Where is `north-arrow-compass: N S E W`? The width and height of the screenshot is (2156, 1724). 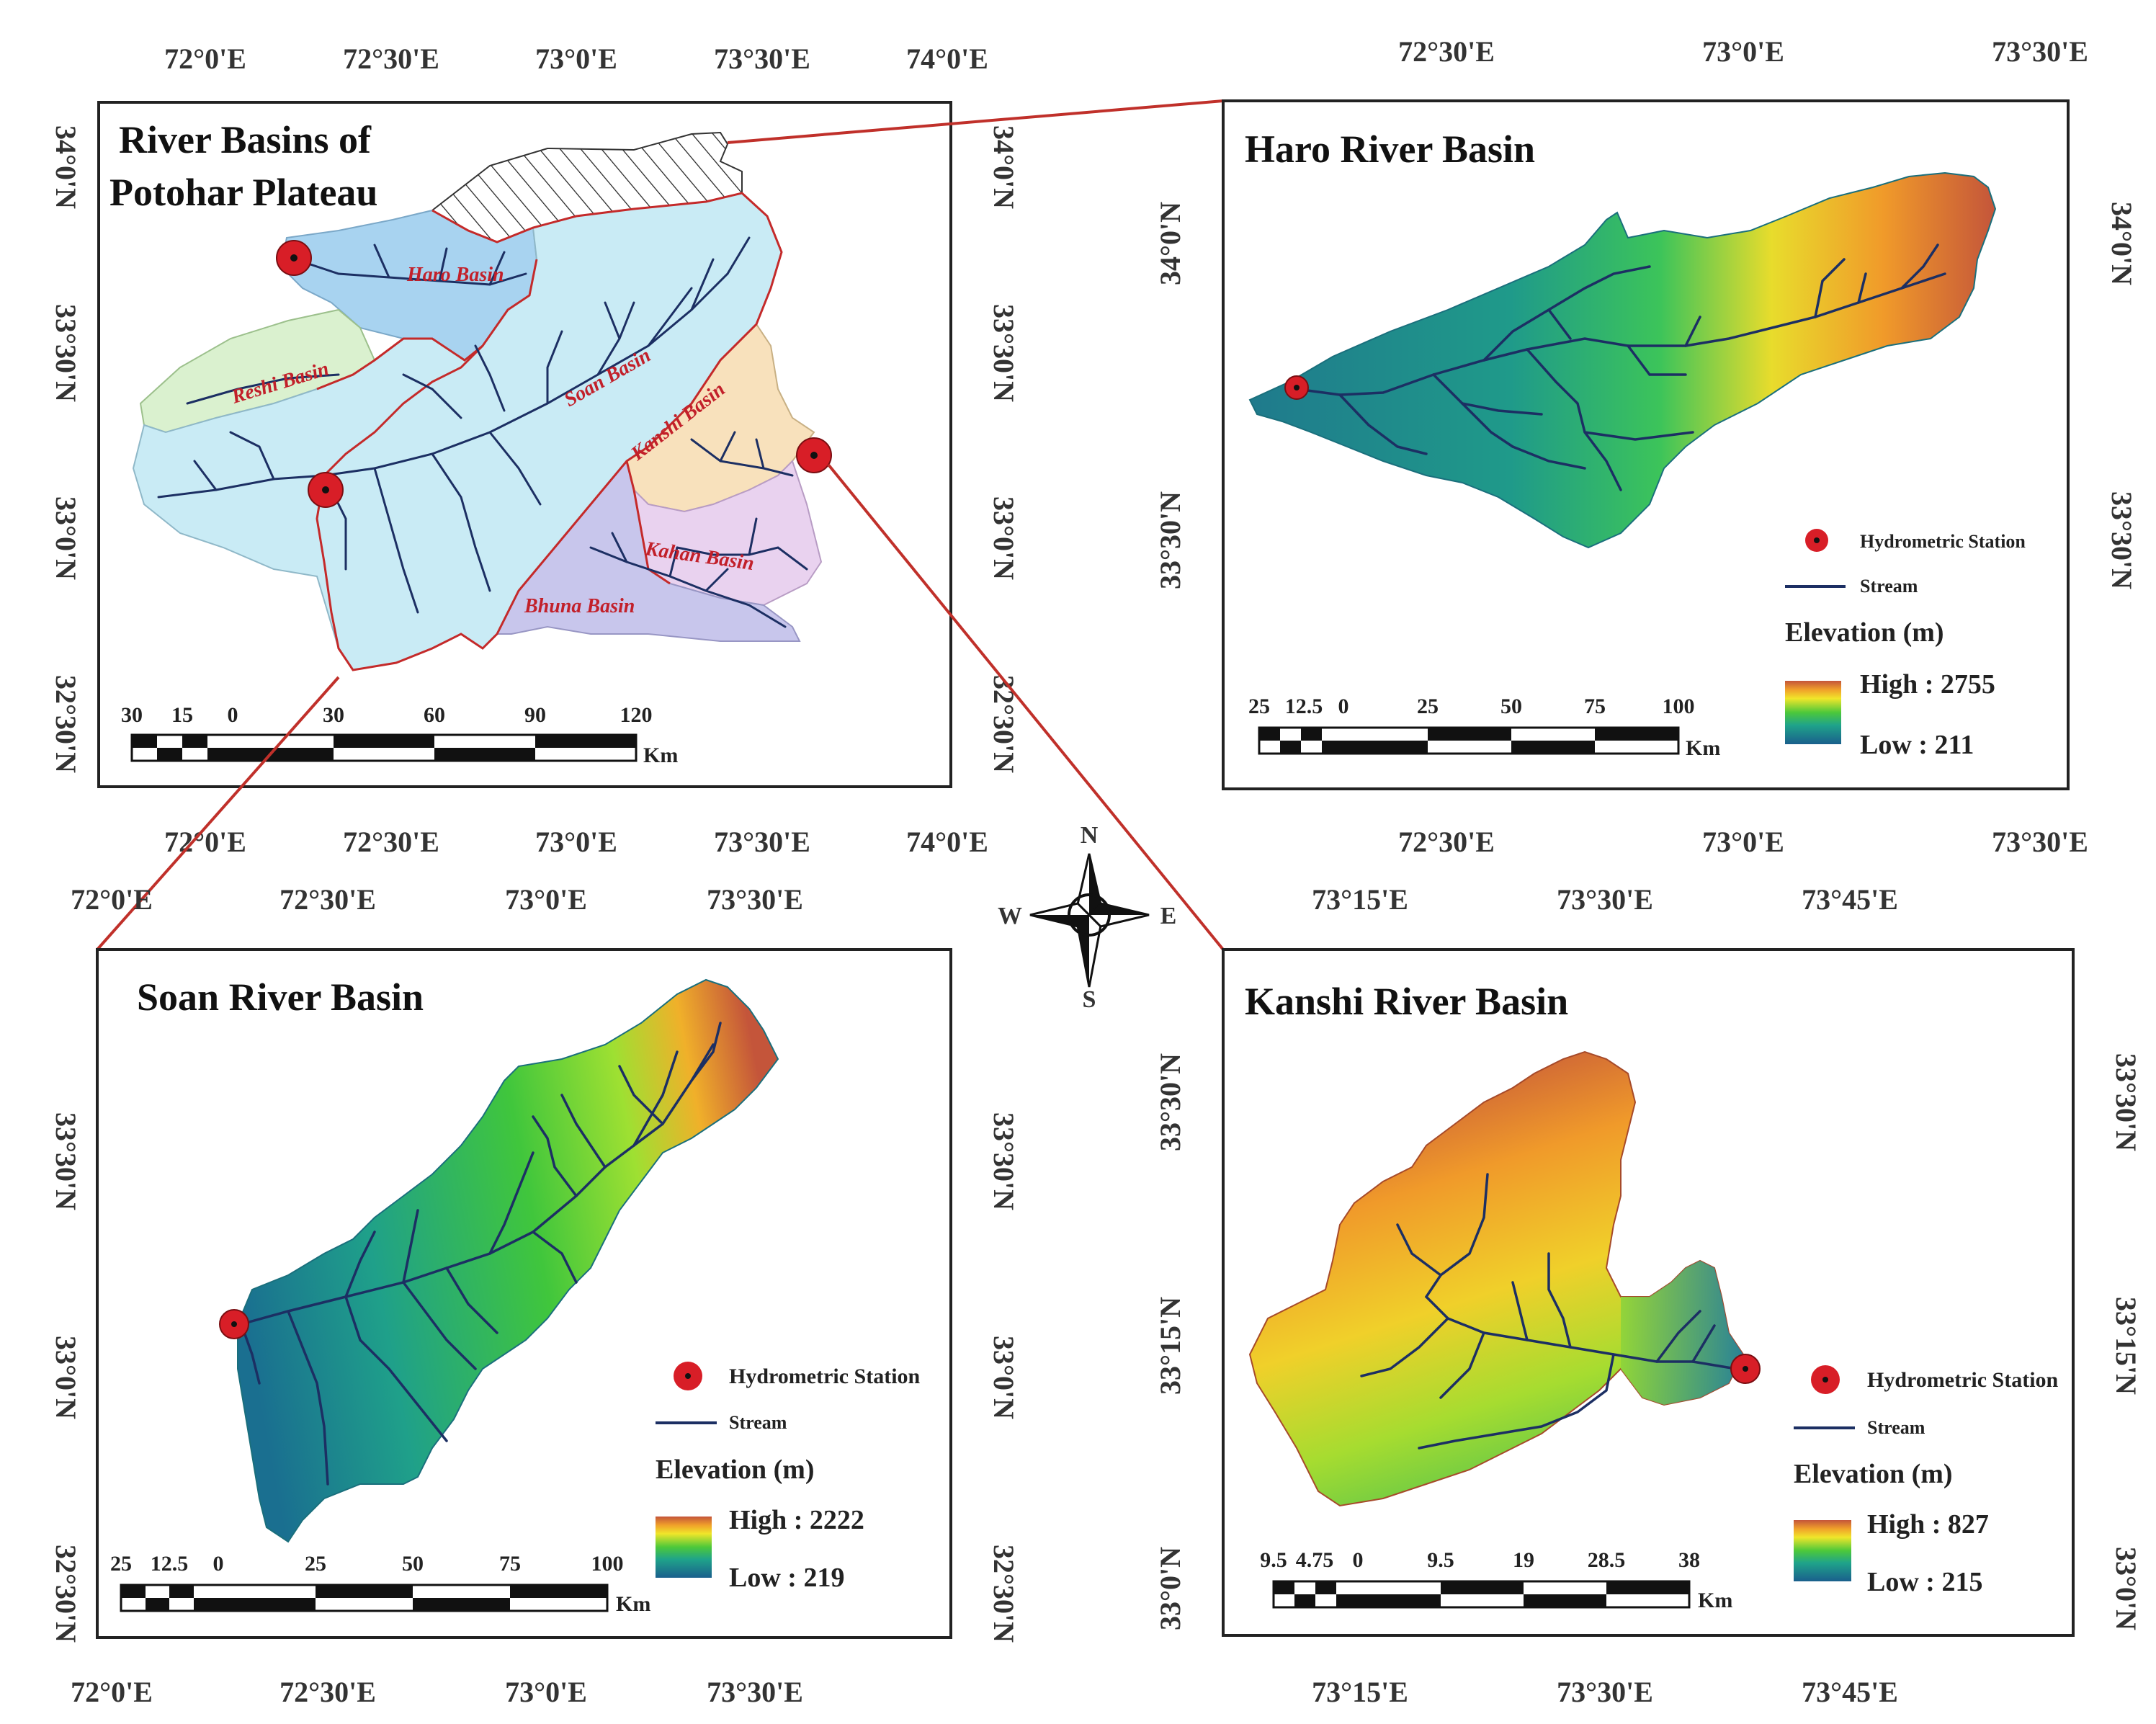
north-arrow-compass: N S E W is located at coordinates (1087, 917).